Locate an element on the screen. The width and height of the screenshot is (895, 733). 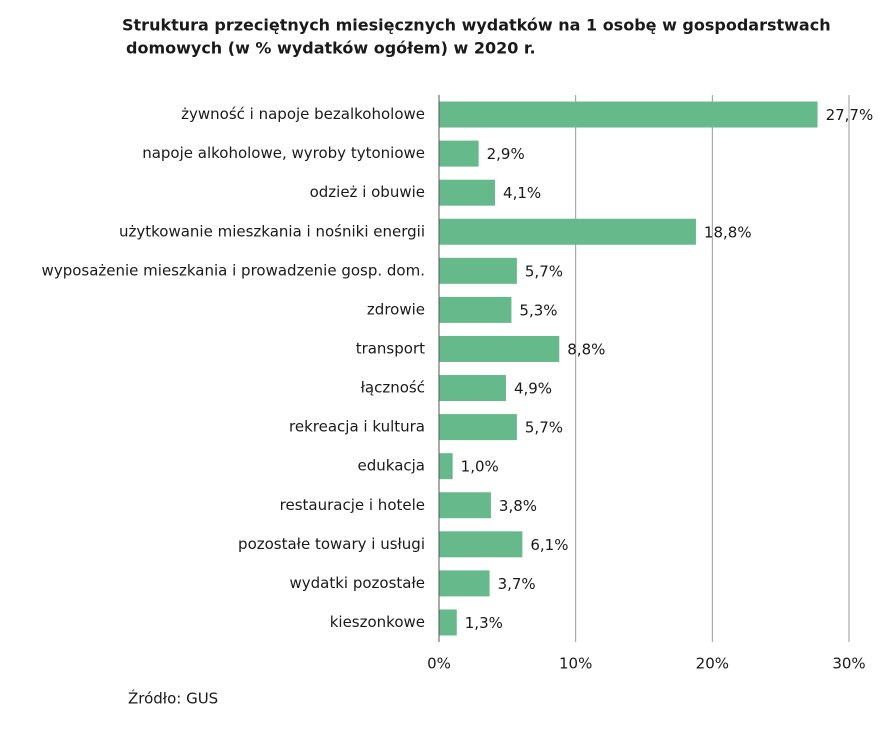
x-tick-label: 10% is located at coordinates (575, 664).